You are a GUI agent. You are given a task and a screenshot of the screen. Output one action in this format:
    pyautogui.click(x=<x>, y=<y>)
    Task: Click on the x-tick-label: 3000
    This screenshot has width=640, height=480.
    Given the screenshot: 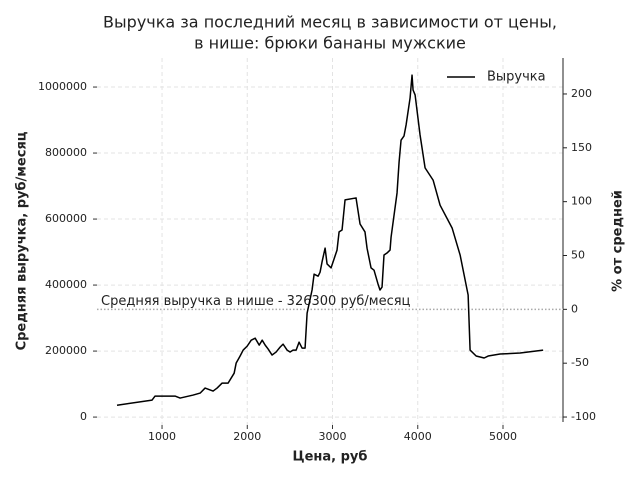 What is the action you would take?
    pyautogui.click(x=333, y=436)
    